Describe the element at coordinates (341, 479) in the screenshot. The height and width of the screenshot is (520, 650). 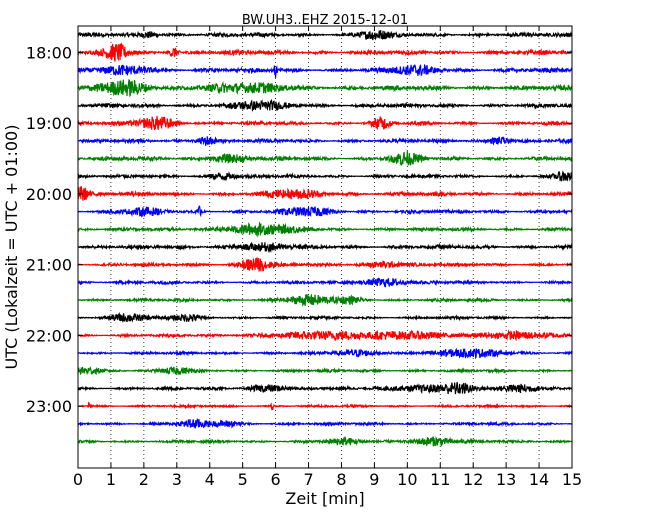
I see `x-tick-label: 8` at that location.